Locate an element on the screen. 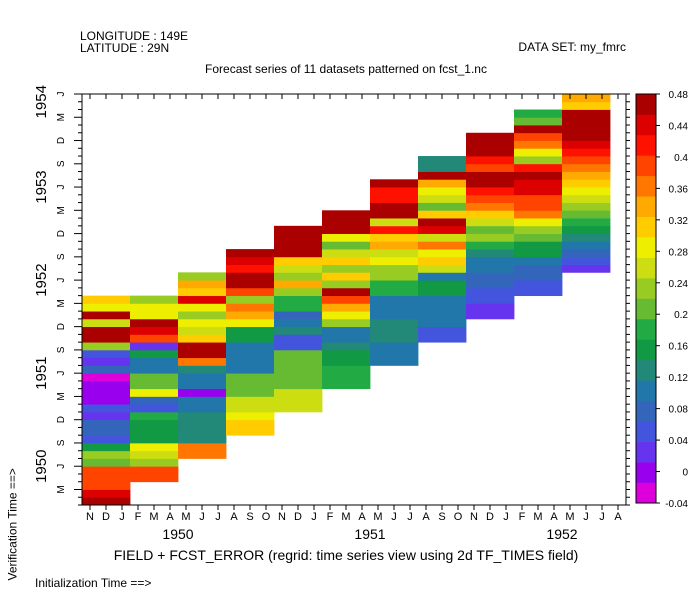 The height and width of the screenshot is (597, 692). colorbar-label: 0.16 is located at coordinates (679, 347).